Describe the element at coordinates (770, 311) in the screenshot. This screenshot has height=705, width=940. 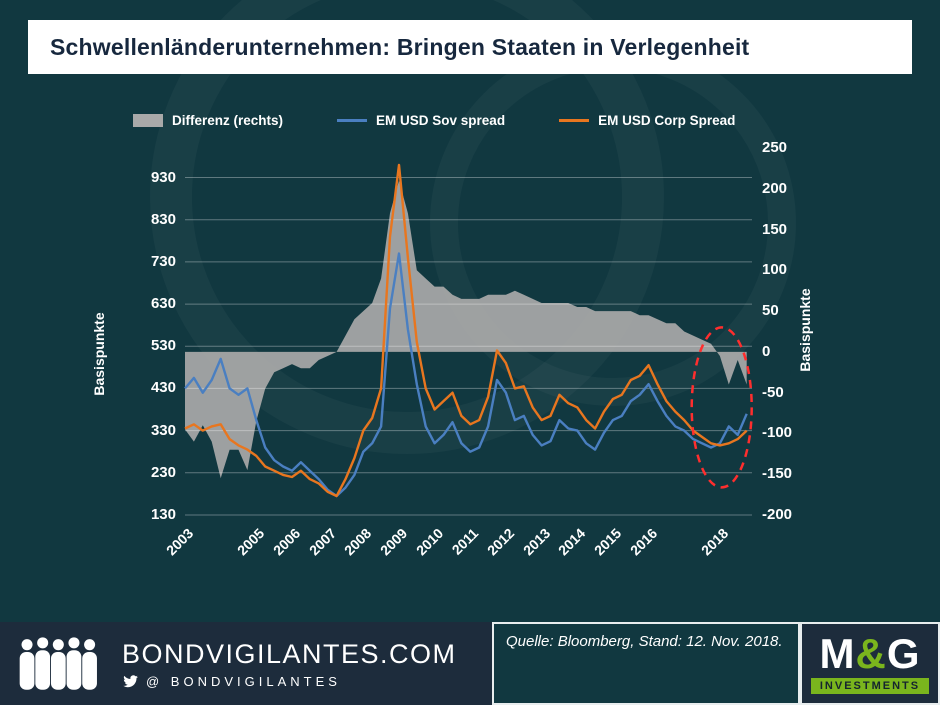
I see `right-axis-tick-label: 50` at that location.